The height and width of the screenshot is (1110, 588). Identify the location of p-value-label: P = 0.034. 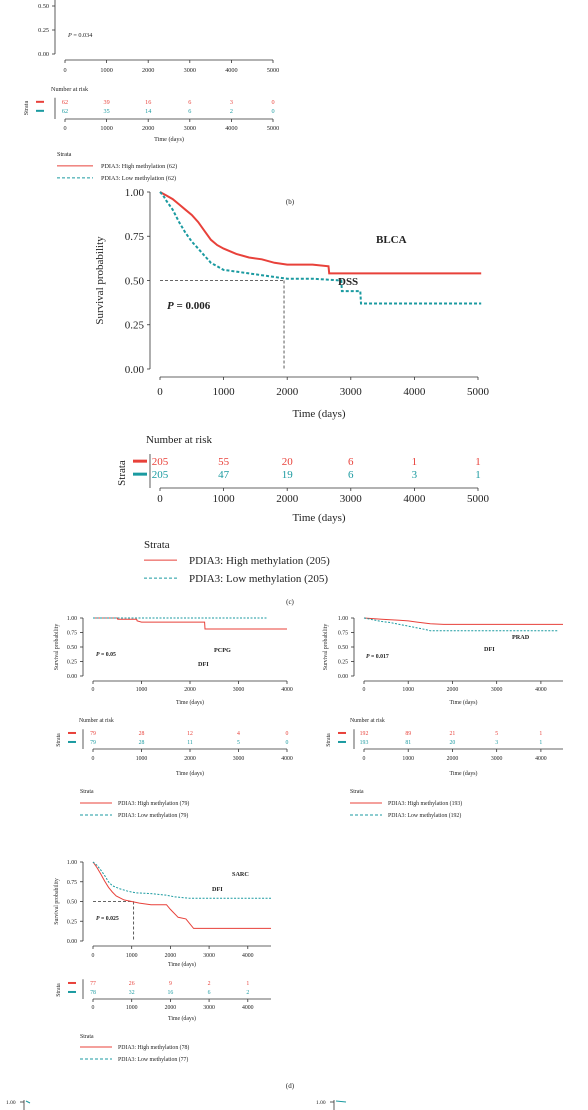
(79, 35).